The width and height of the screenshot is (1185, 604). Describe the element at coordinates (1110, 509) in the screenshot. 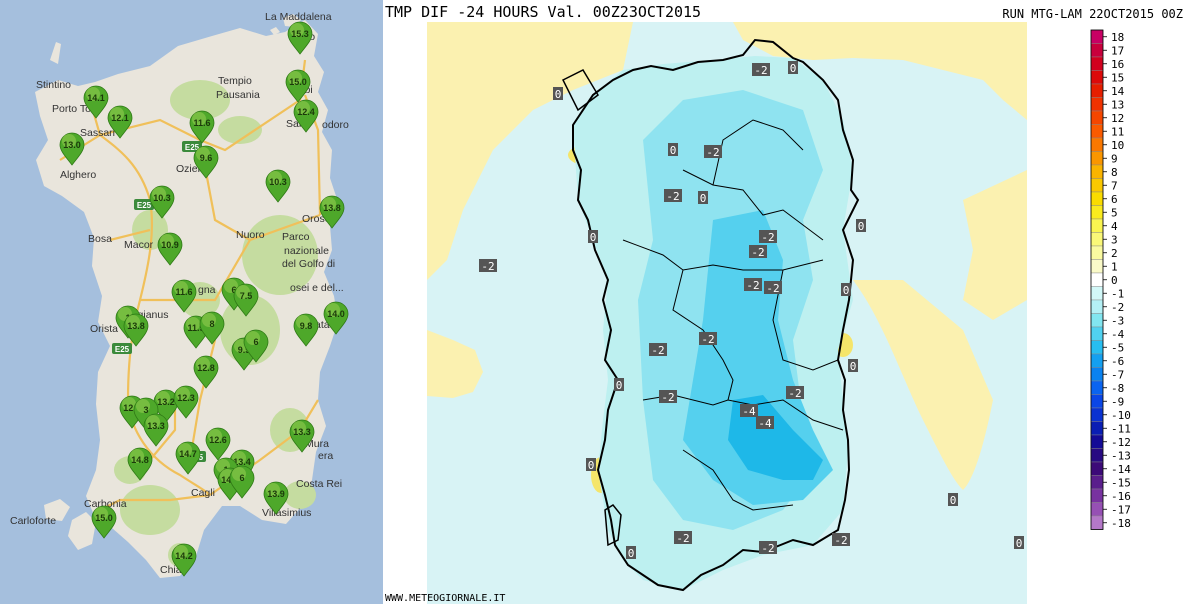

I see `legend-entry: -17` at that location.